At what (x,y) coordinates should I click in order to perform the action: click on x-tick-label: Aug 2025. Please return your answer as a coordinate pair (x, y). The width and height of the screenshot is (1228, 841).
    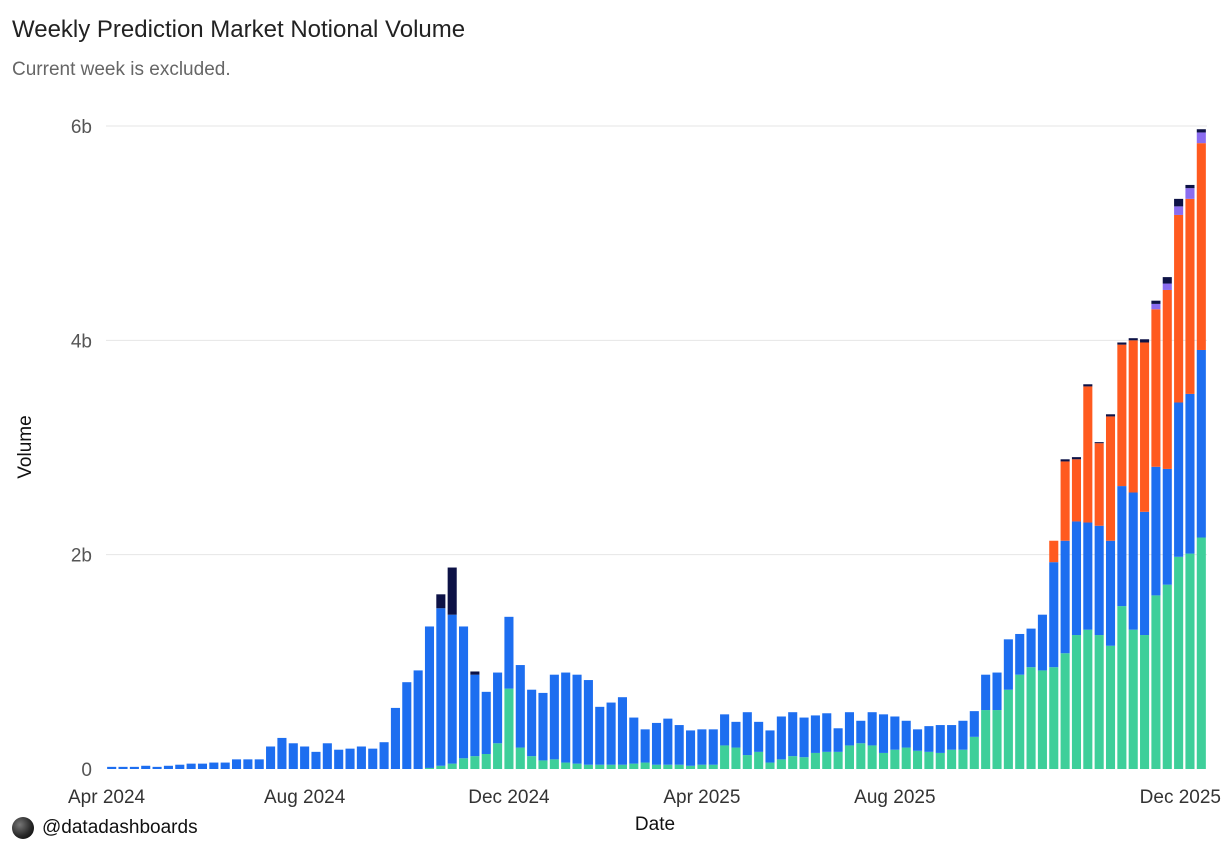
    Looking at the image, I should click on (894, 797).